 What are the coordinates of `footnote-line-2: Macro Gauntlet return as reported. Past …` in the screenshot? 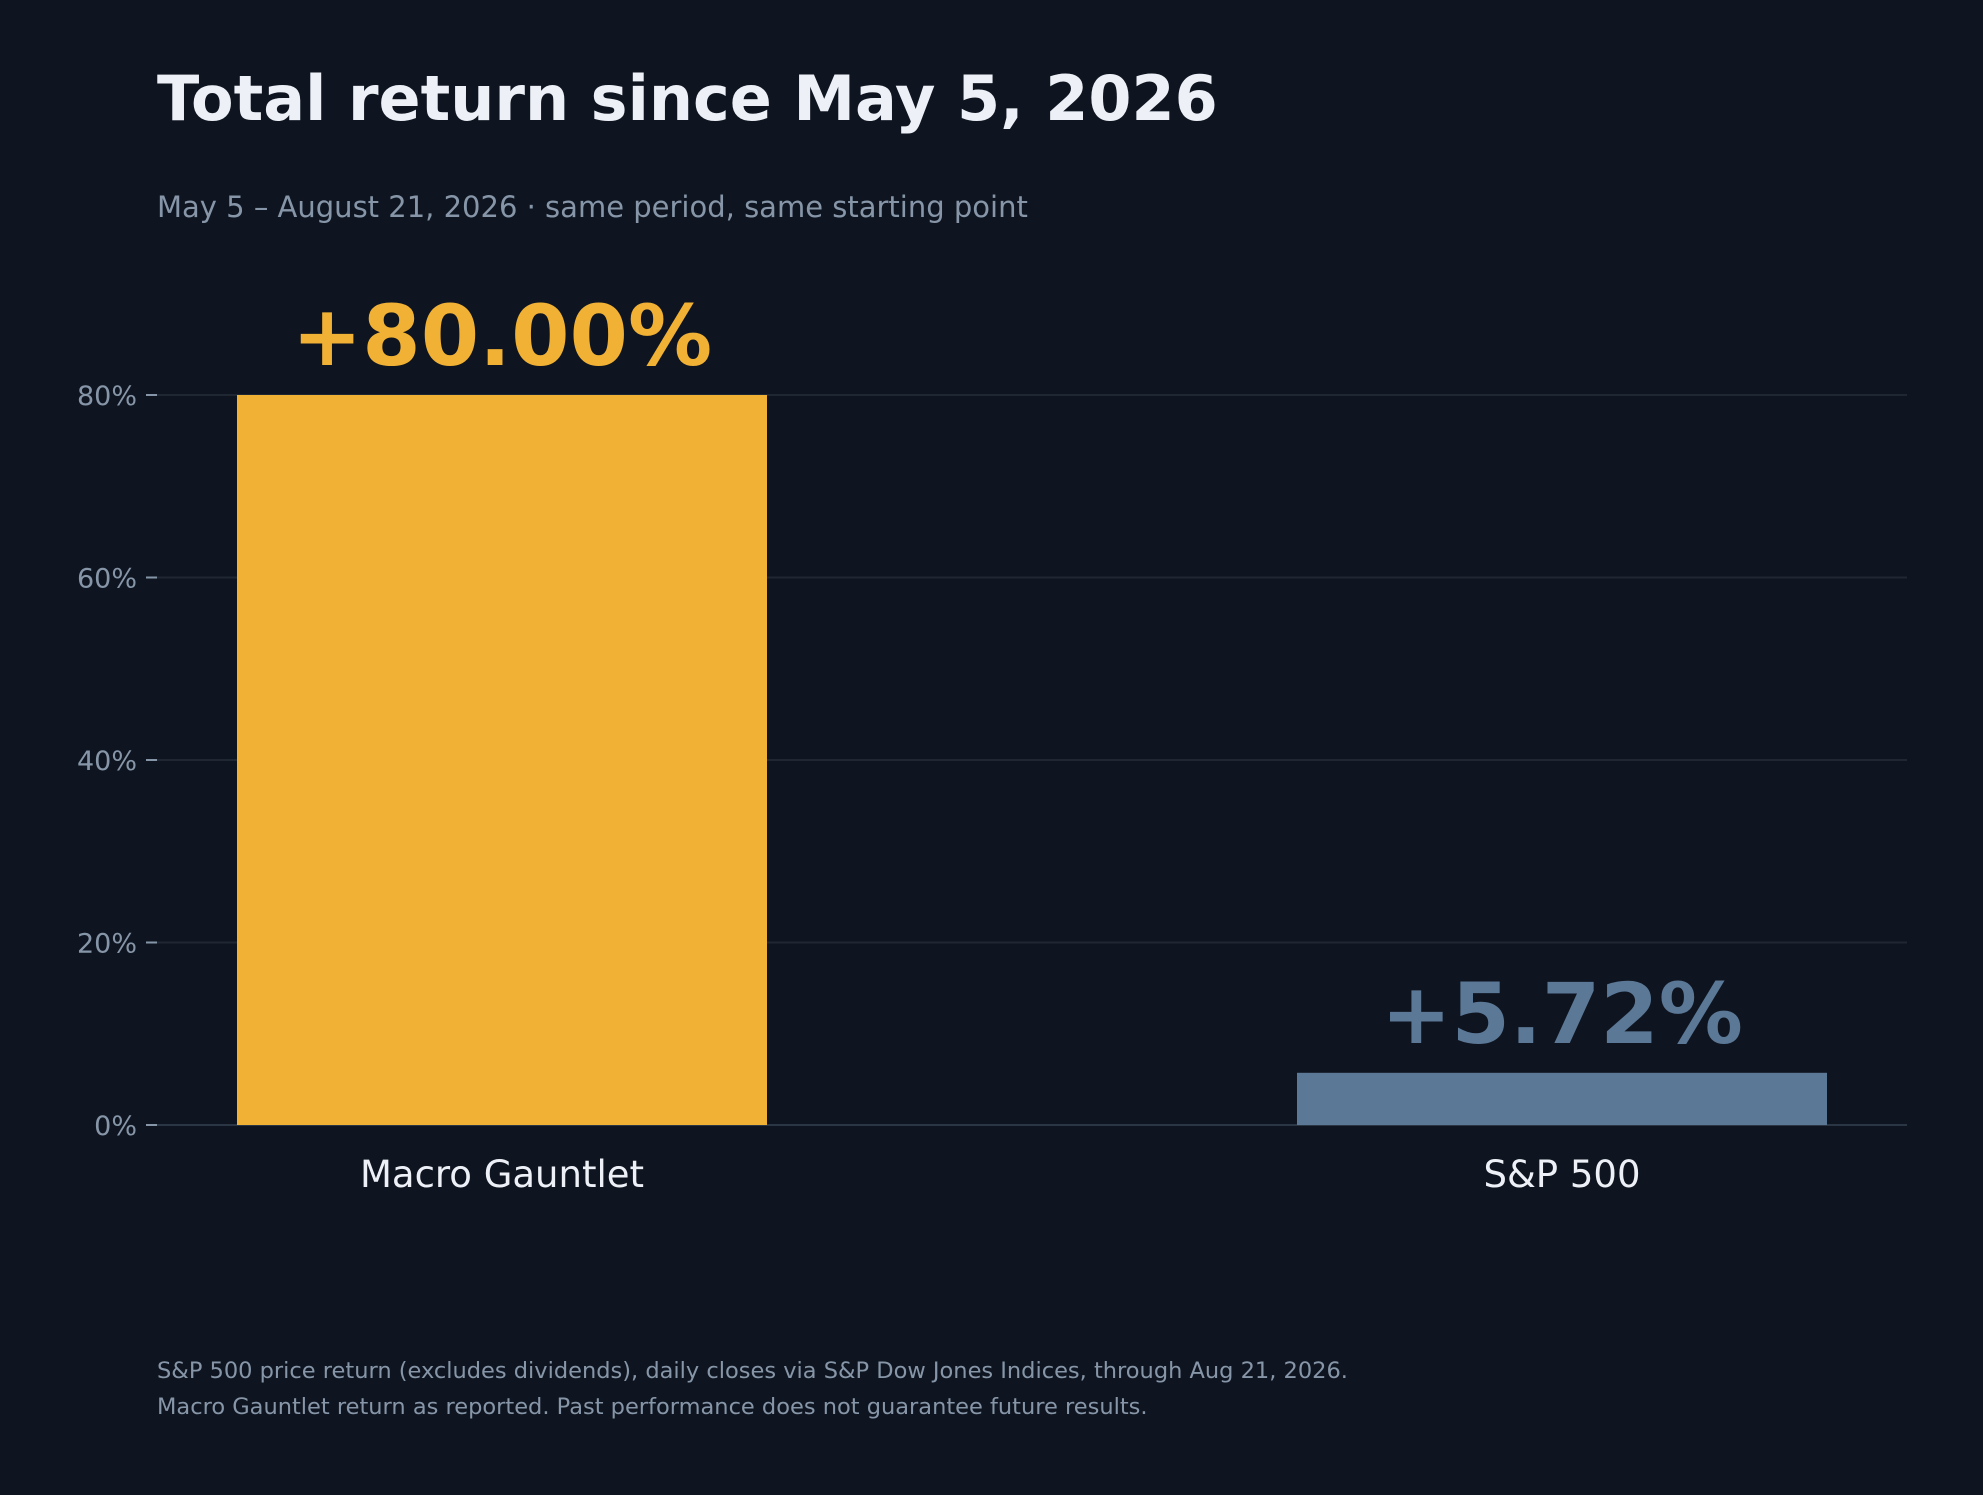 It's located at (652, 1407).